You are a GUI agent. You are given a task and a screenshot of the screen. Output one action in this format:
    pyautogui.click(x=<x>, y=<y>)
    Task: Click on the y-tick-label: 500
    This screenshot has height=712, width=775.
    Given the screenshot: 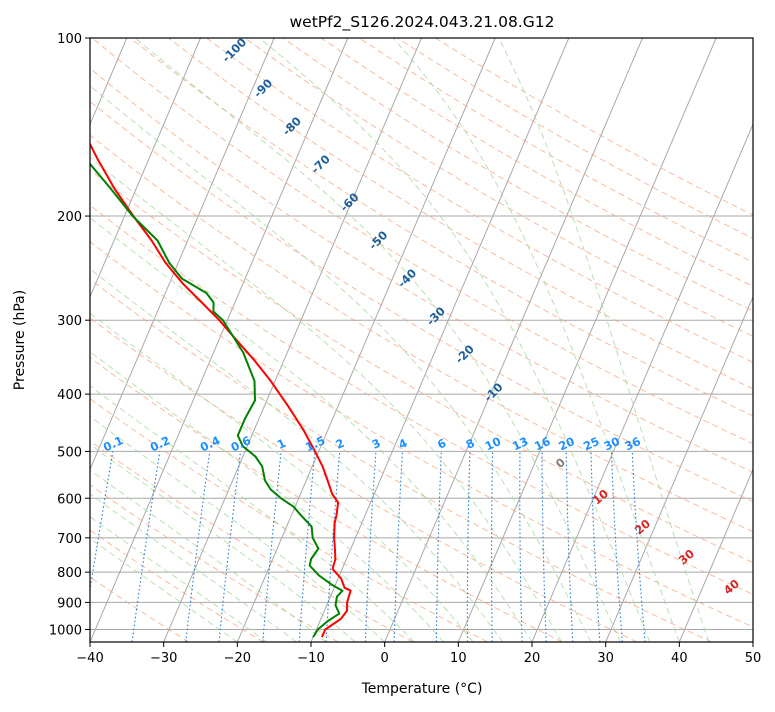 What is the action you would take?
    pyautogui.click(x=69, y=452)
    